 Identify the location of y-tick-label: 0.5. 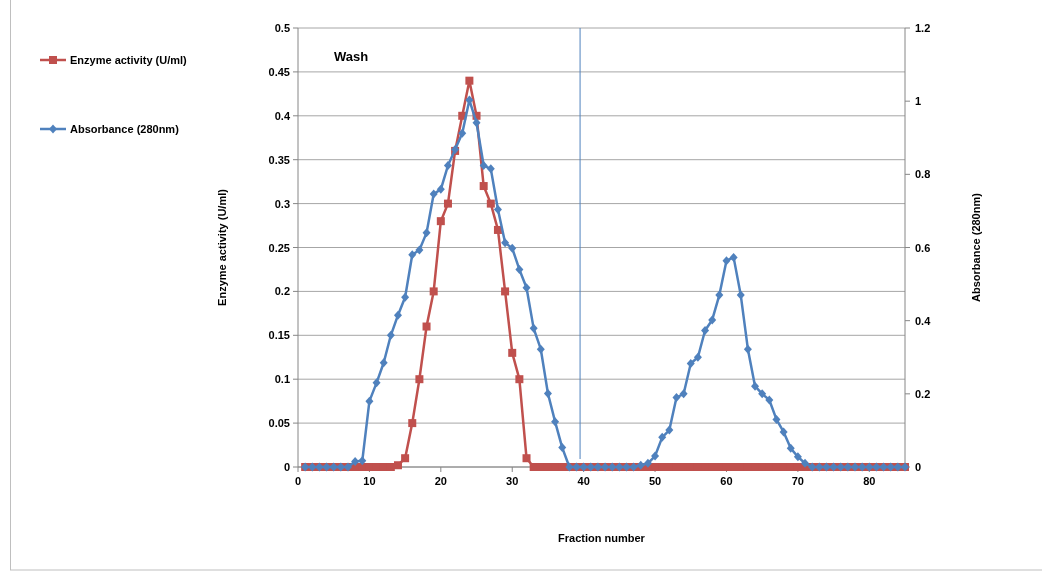
(282, 28).